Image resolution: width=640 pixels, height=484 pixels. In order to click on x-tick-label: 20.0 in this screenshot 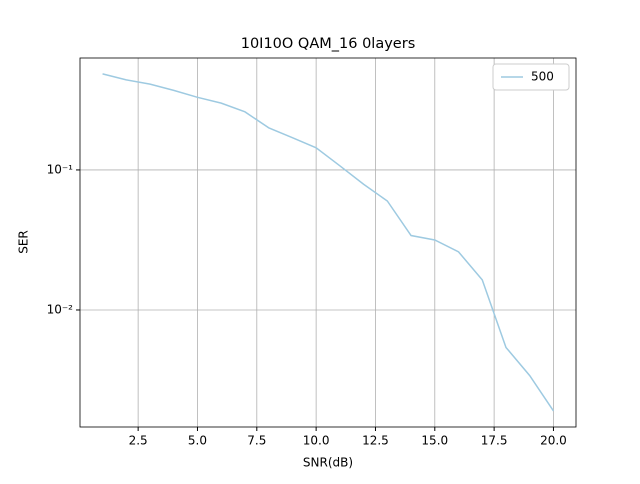, I will do `click(553, 441)`.